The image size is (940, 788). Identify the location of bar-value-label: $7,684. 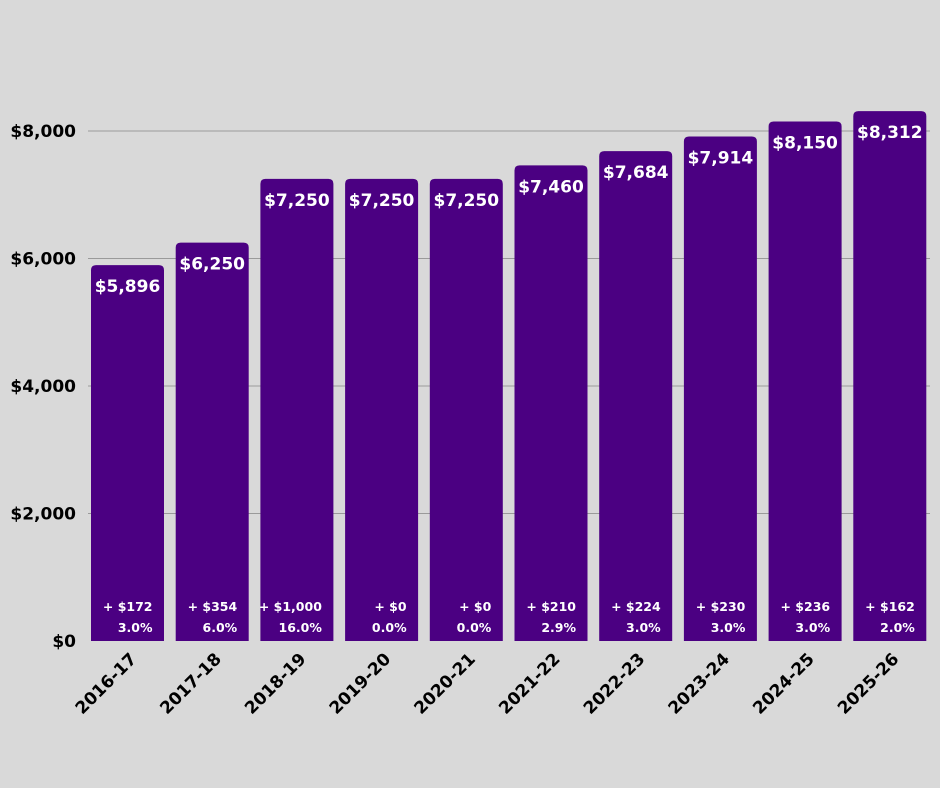
(636, 173).